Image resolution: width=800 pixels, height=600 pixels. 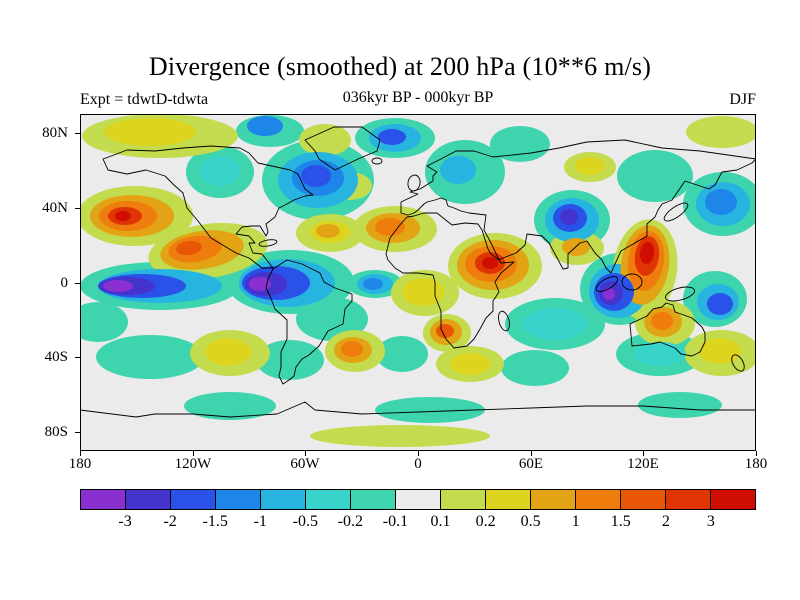 I want to click on colorbar, so click(x=418, y=499).